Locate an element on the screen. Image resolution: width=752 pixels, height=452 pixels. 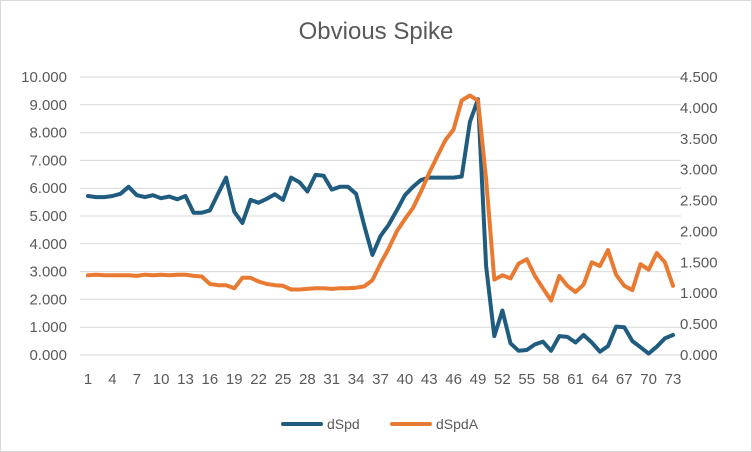
y2-tick-label: 4.500 is located at coordinates (699, 77).